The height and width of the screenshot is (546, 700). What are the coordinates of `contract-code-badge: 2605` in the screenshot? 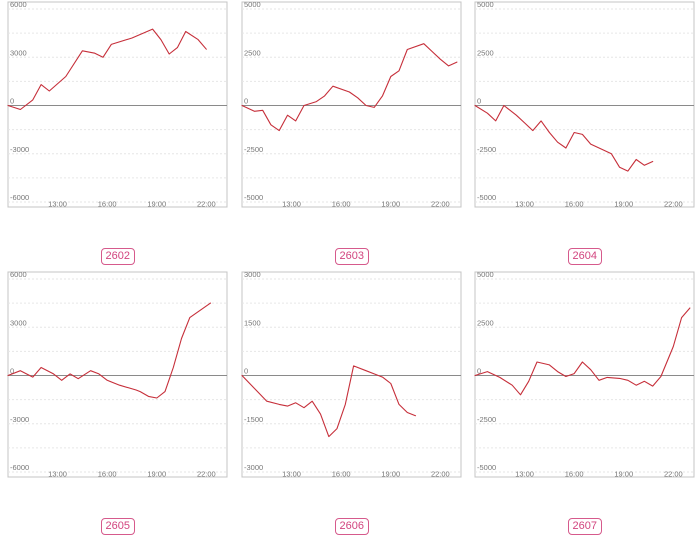 It's located at (117, 526).